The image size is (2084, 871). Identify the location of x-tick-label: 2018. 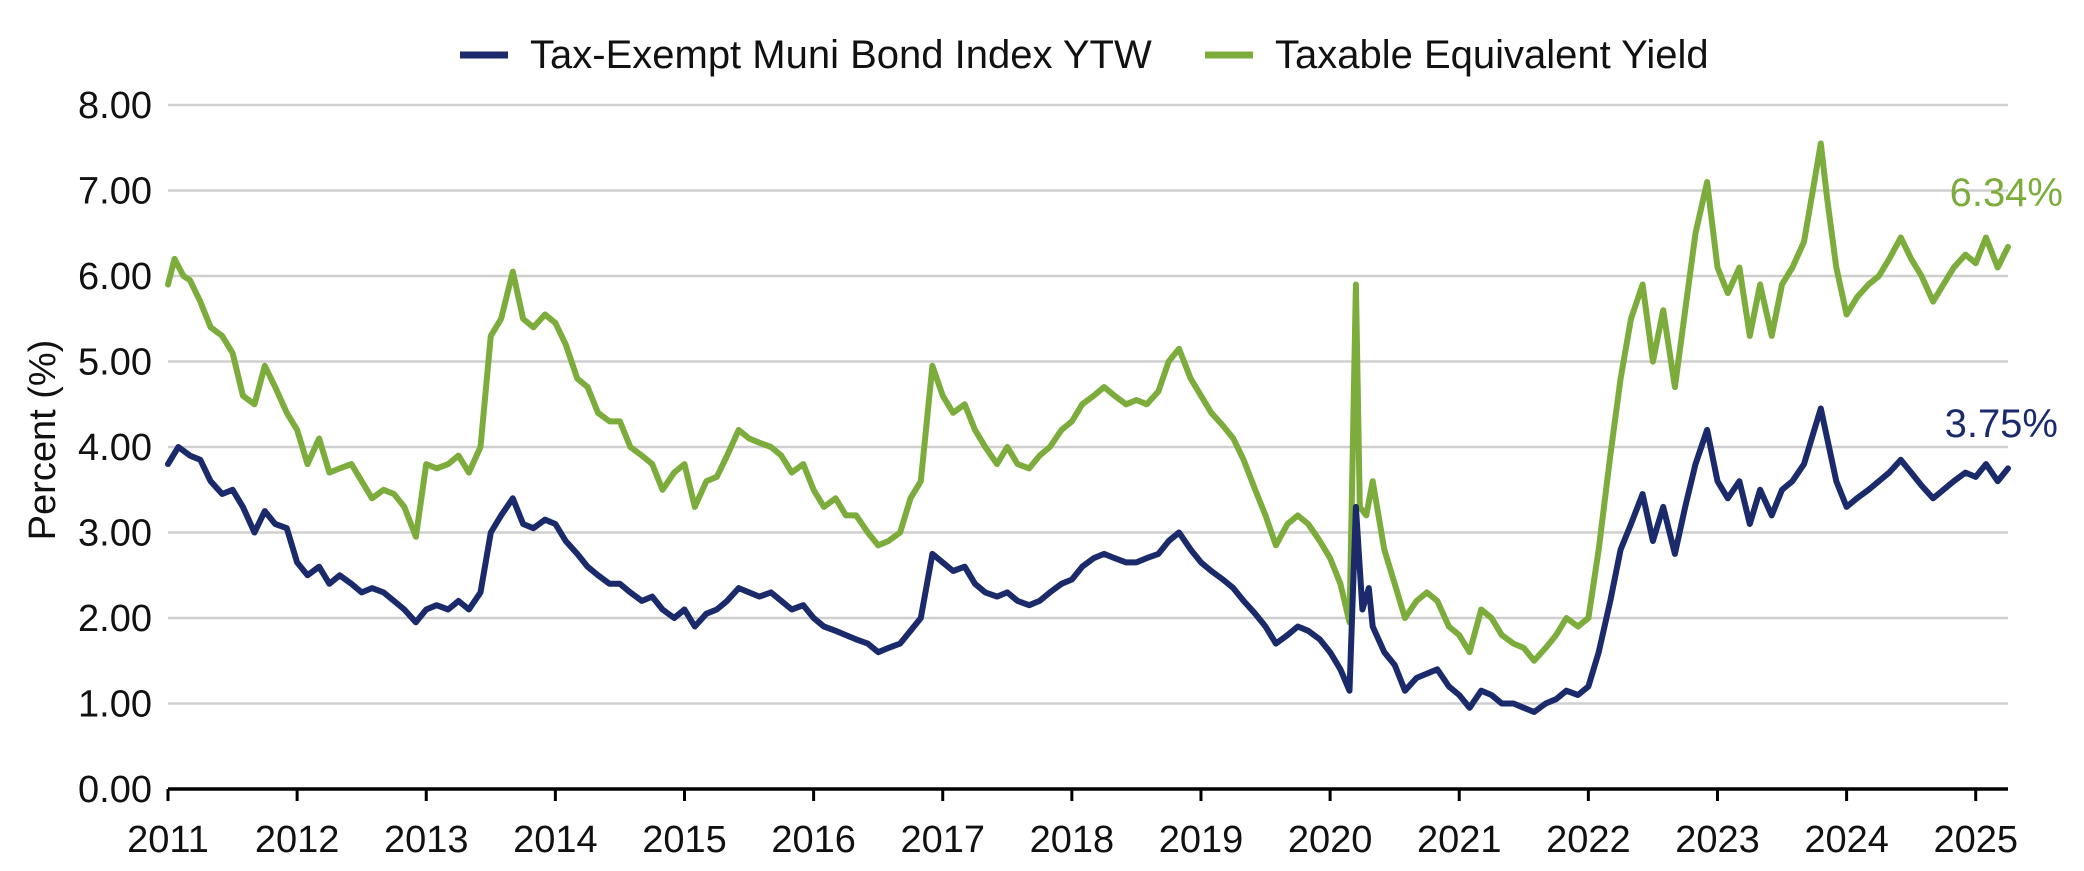
(1072, 840).